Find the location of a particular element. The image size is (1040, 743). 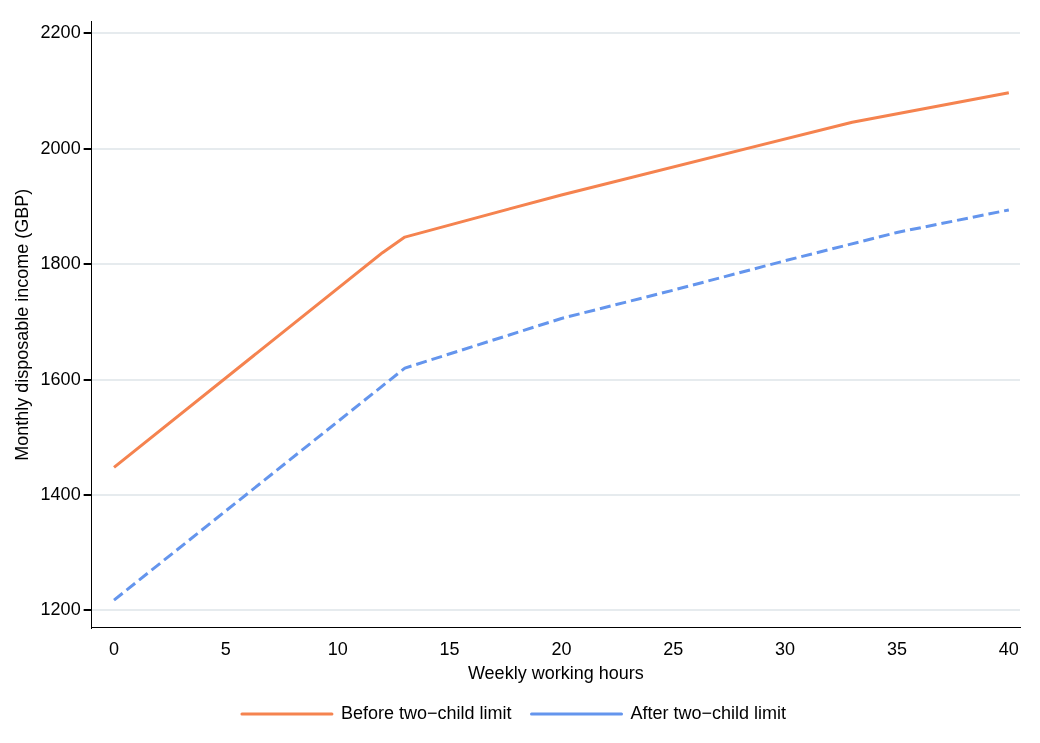

y-tick-label: 2200 is located at coordinates (60, 32).